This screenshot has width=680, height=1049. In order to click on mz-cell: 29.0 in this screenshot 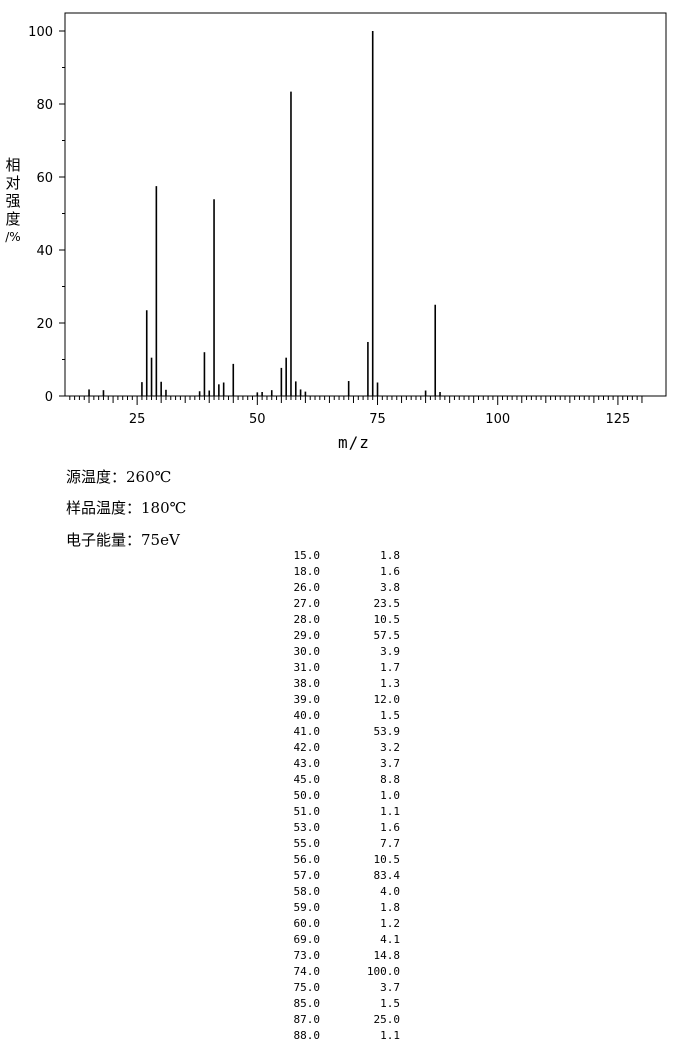, I will do `click(307, 635)`.